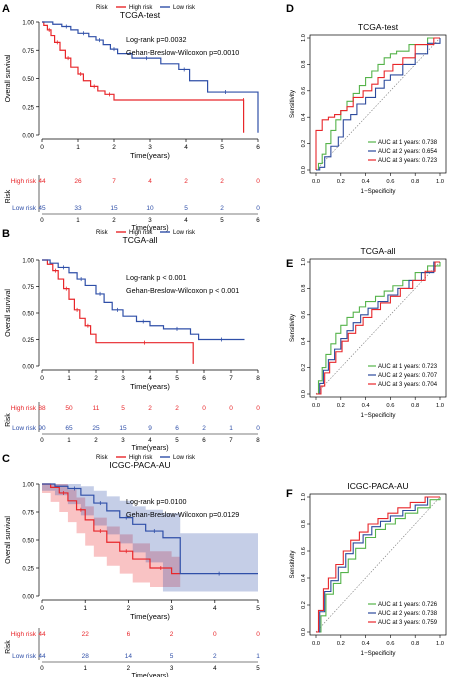 This screenshot has height=677, width=474. I want to click on risk-table-tick-label: 0, so click(42, 668).